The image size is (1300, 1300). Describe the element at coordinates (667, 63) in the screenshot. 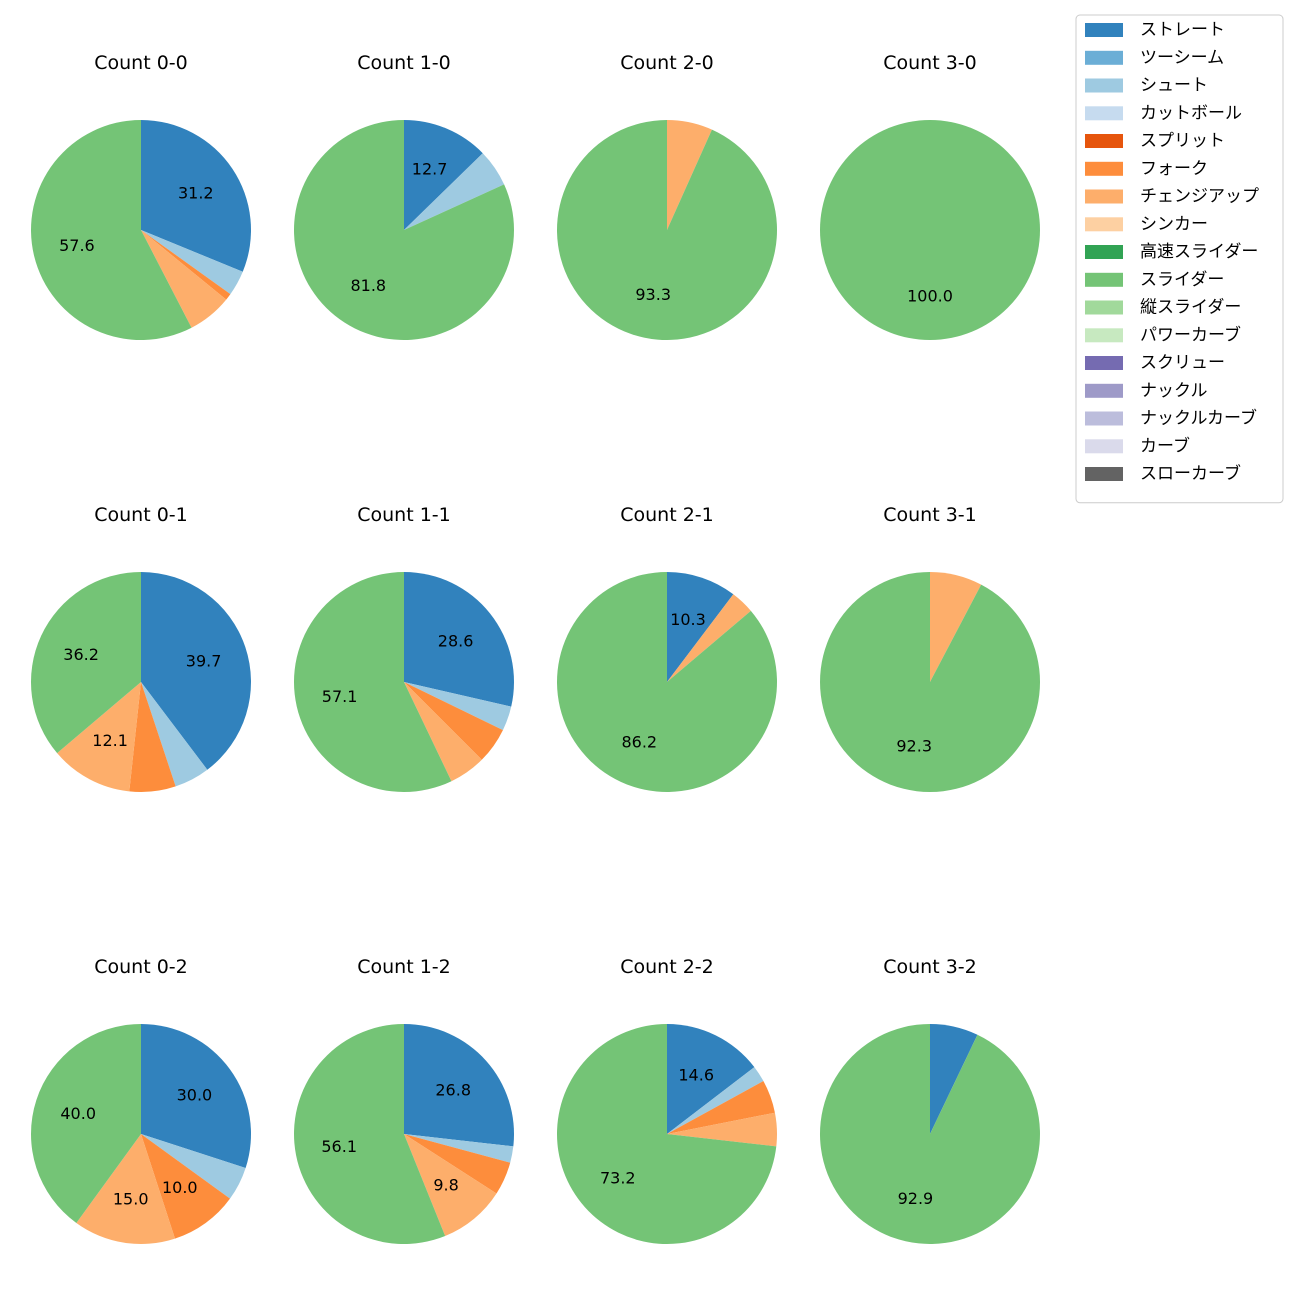

I see `pie-title: Count 2-0` at that location.